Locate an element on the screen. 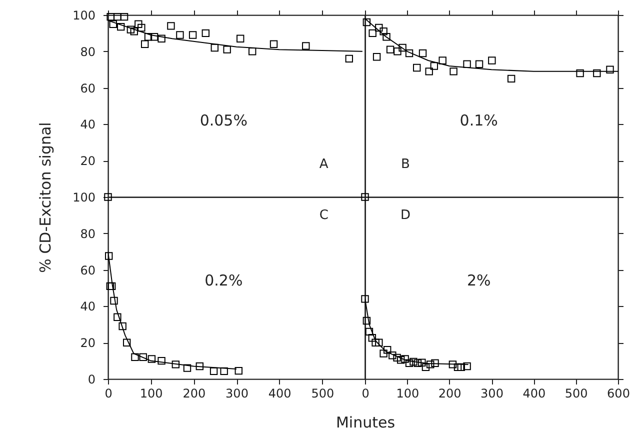 The height and width of the screenshot is (431, 630). annotation: B is located at coordinates (405, 164).